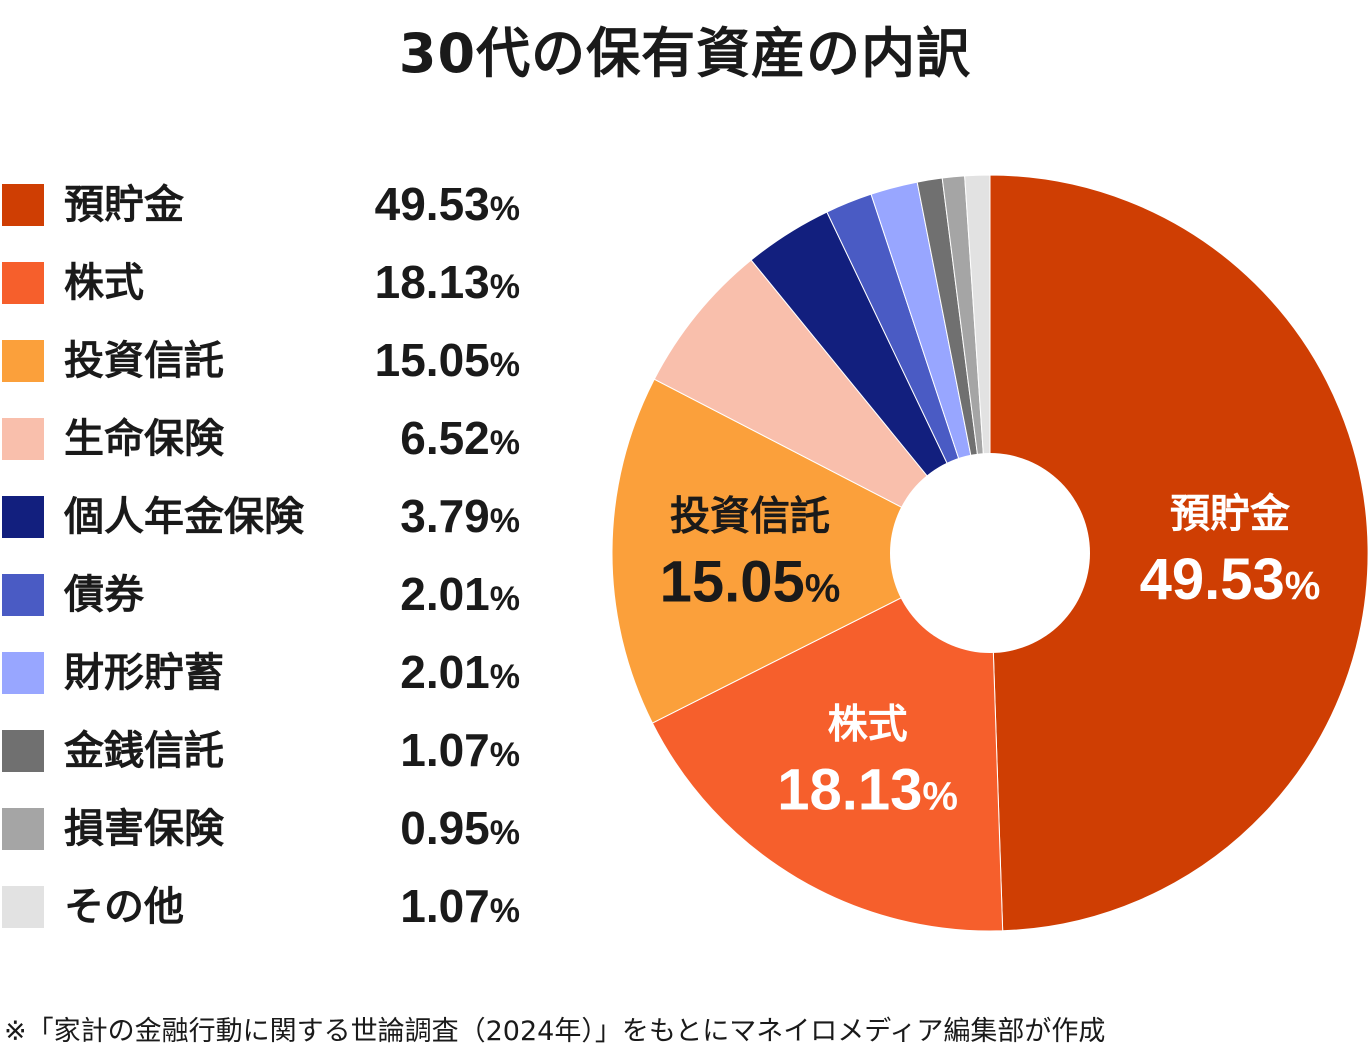  Describe the element at coordinates (447, 282) in the screenshot. I see `legend-value: 18.13%` at that location.